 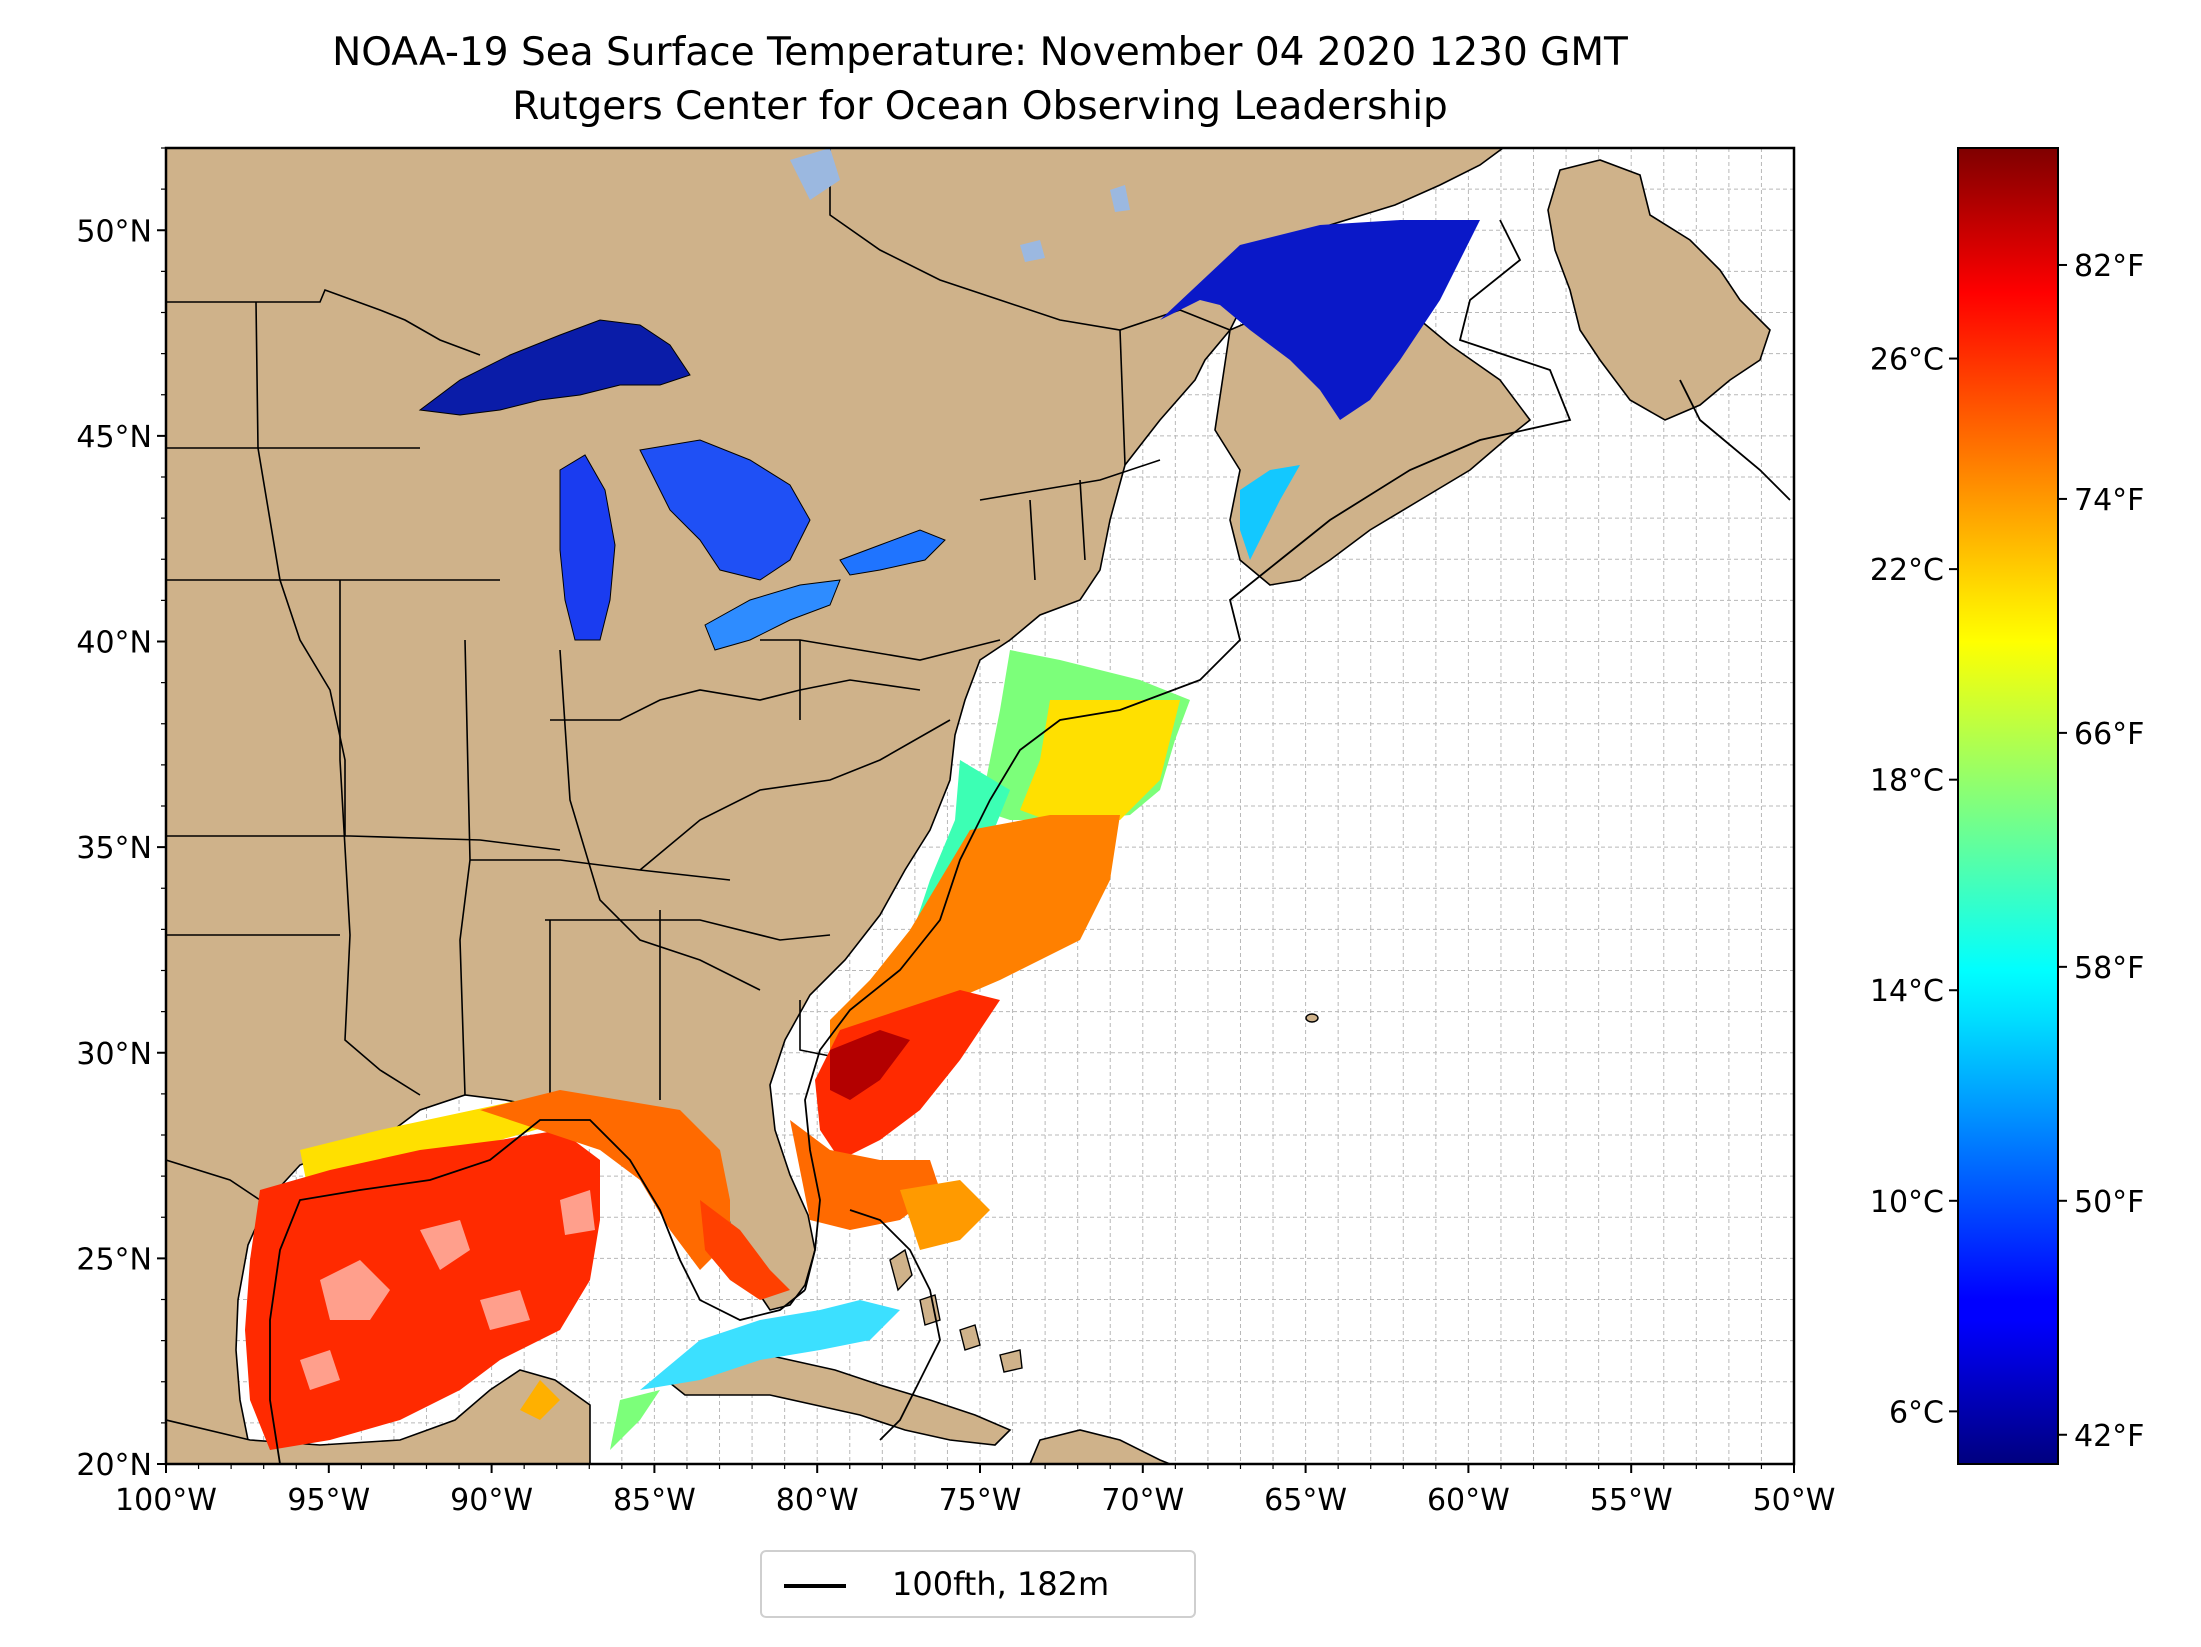 What do you see at coordinates (114, 437) in the screenshot?
I see `lat-tick-label: 45°N` at bounding box center [114, 437].